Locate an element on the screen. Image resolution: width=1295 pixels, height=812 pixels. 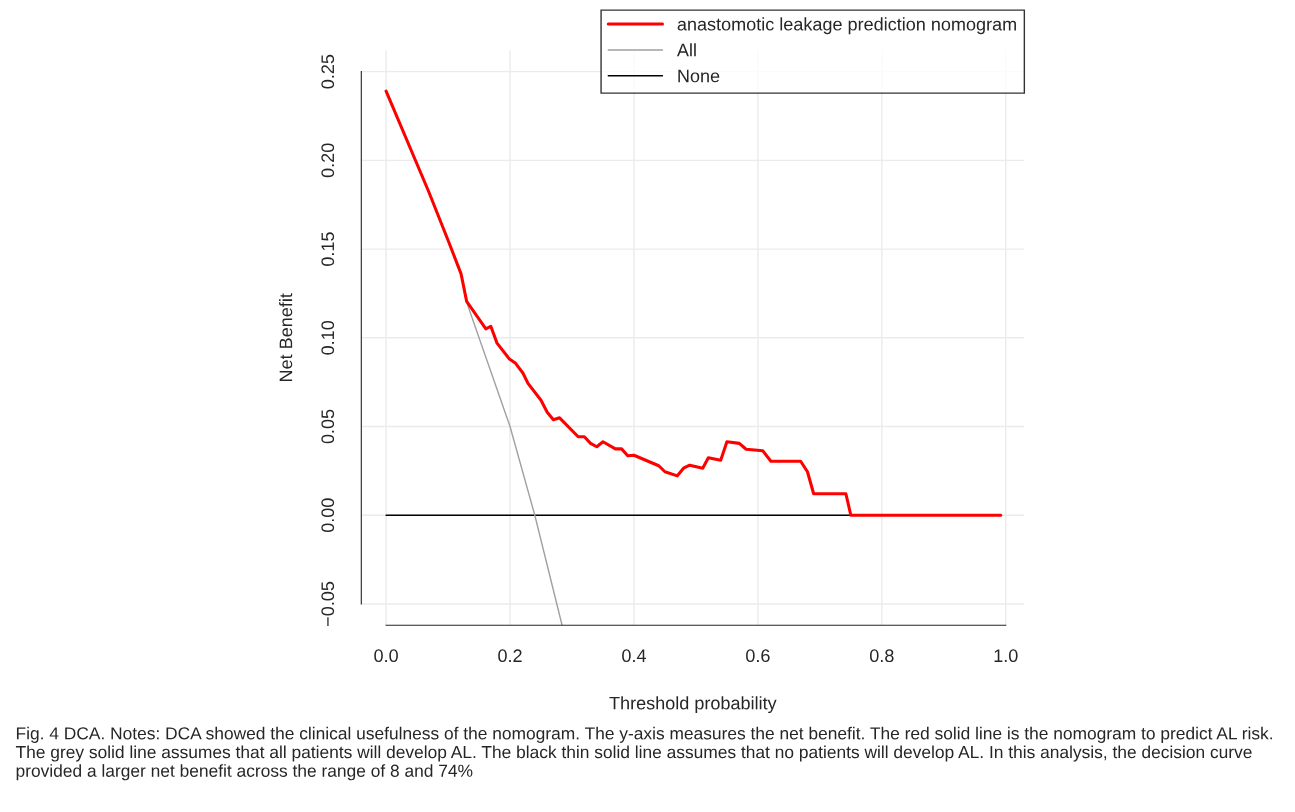
y-tick-label: 0.20 is located at coordinates (328, 160).